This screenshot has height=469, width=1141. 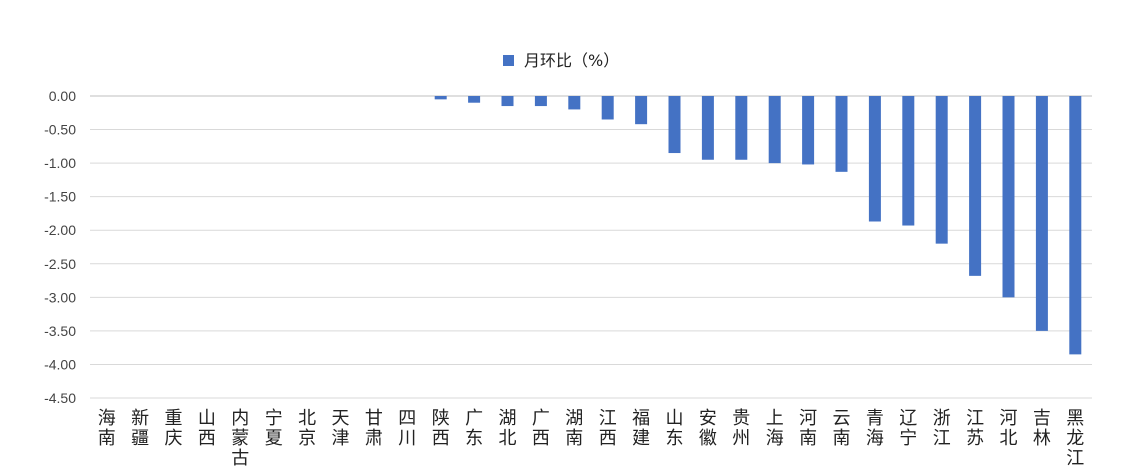 What do you see at coordinates (174, 438) in the screenshot?
I see `x-category-label: 庆` at bounding box center [174, 438].